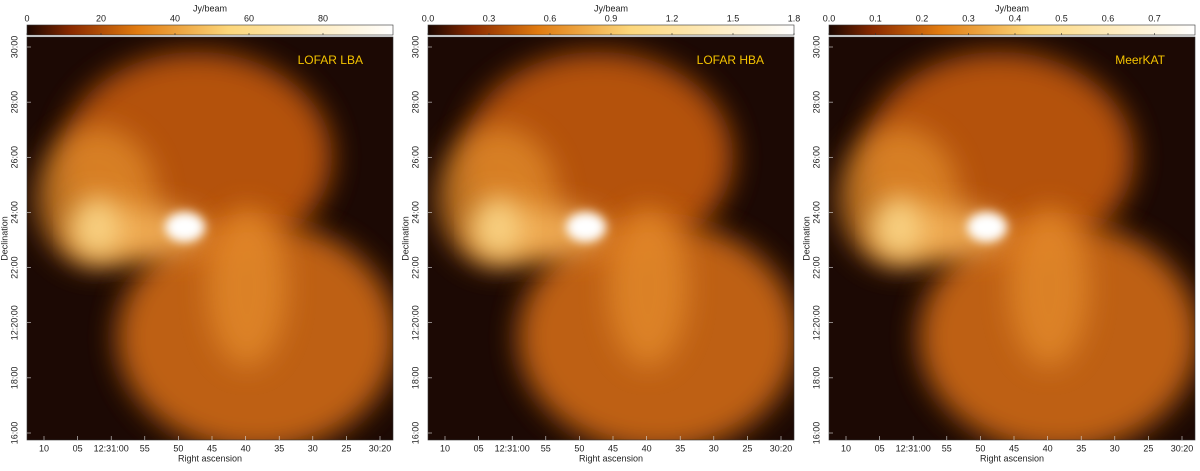  Describe the element at coordinates (733, 18) in the screenshot. I see `colorbar-tick-label: 1.5` at that location.